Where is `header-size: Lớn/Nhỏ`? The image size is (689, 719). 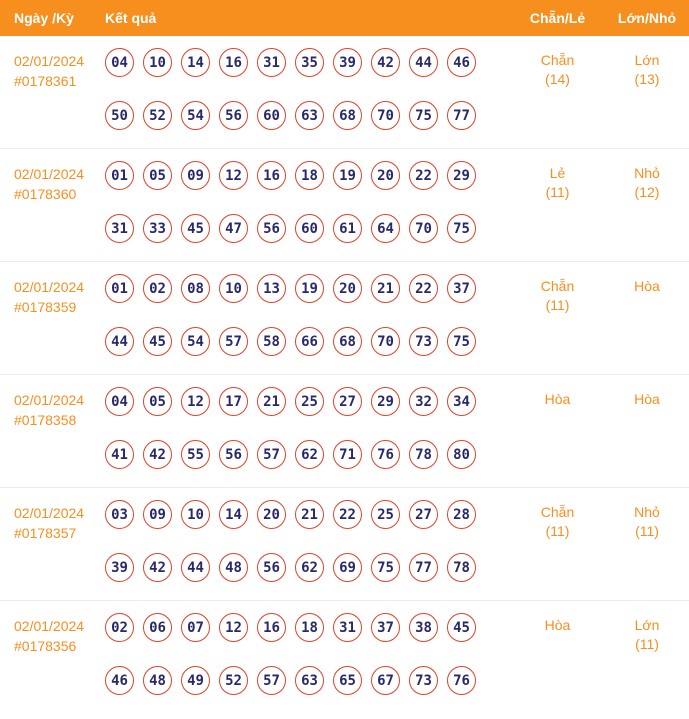
header-size: Lớn/Nhỏ is located at coordinates (647, 18).